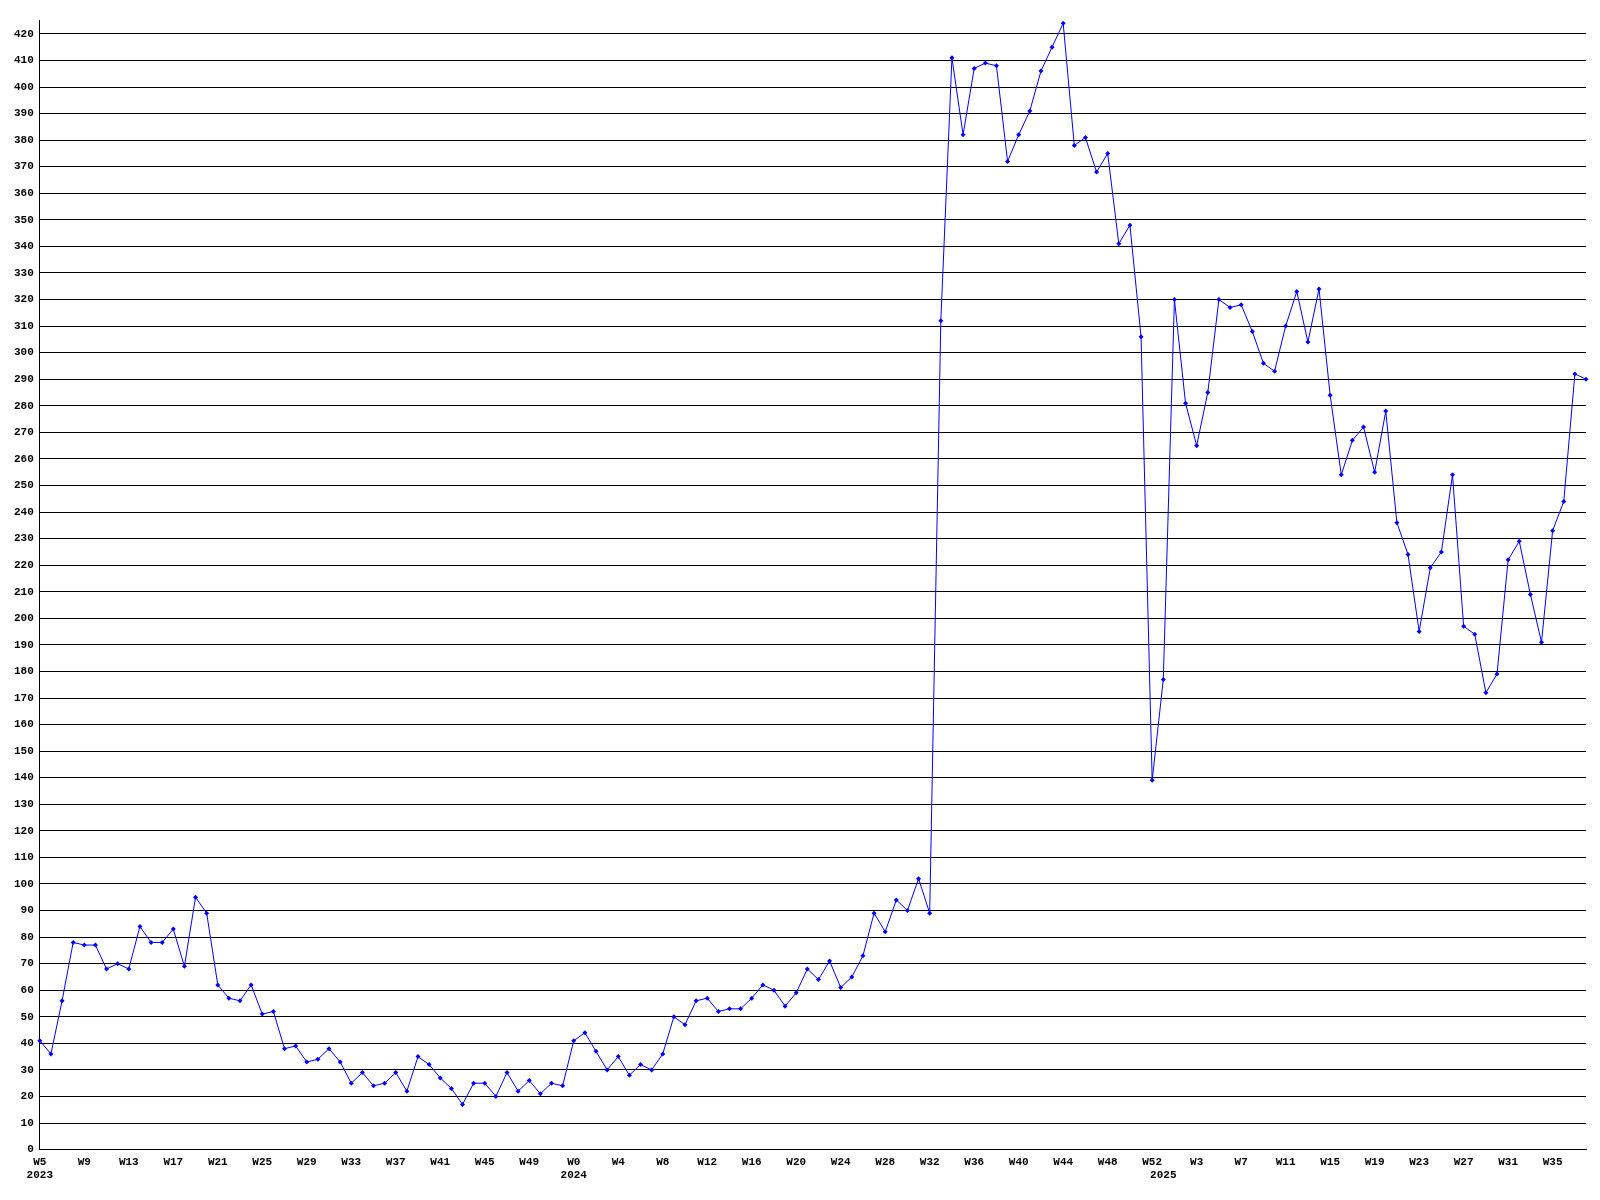 This screenshot has width=1600, height=1200. I want to click on y-tick-label: 290, so click(23, 378).